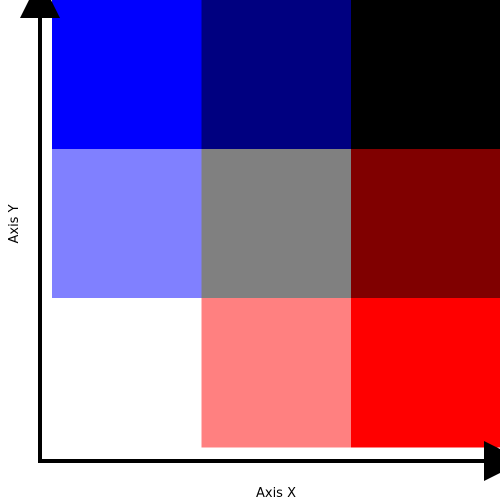 The width and height of the screenshot is (500, 500). I want to click on heatmap-cell-r1-c1, so click(276, 224).